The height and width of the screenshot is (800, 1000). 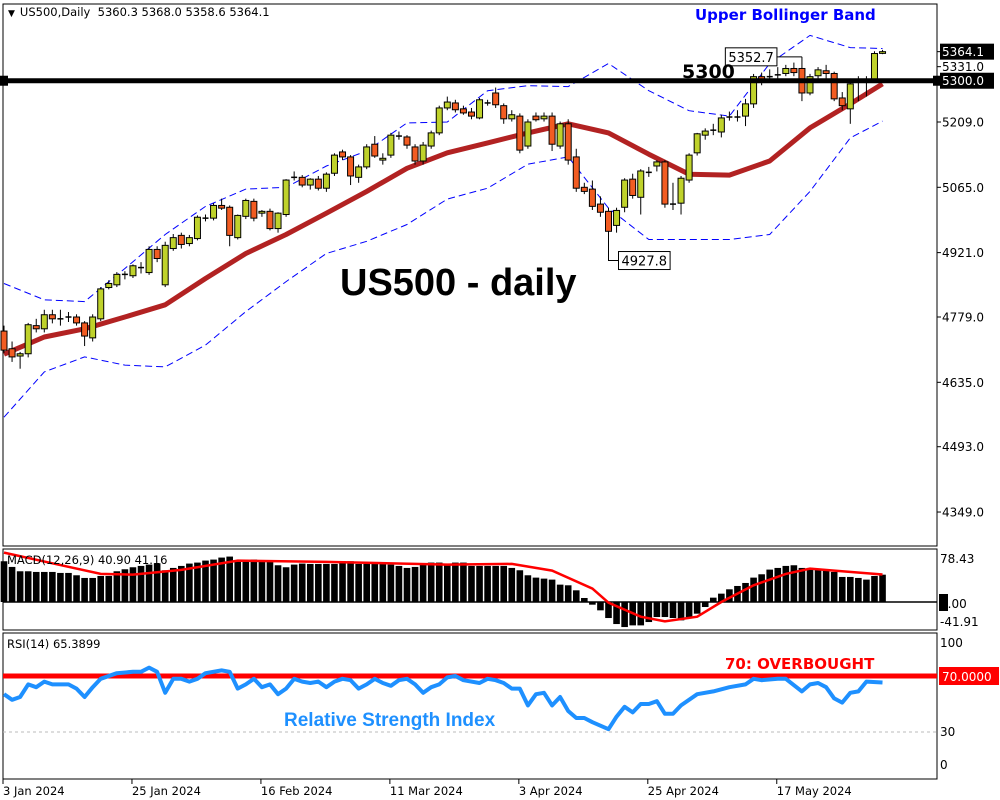 What do you see at coordinates (644, 261) in the screenshot?
I see `low-callout-box` at bounding box center [644, 261].